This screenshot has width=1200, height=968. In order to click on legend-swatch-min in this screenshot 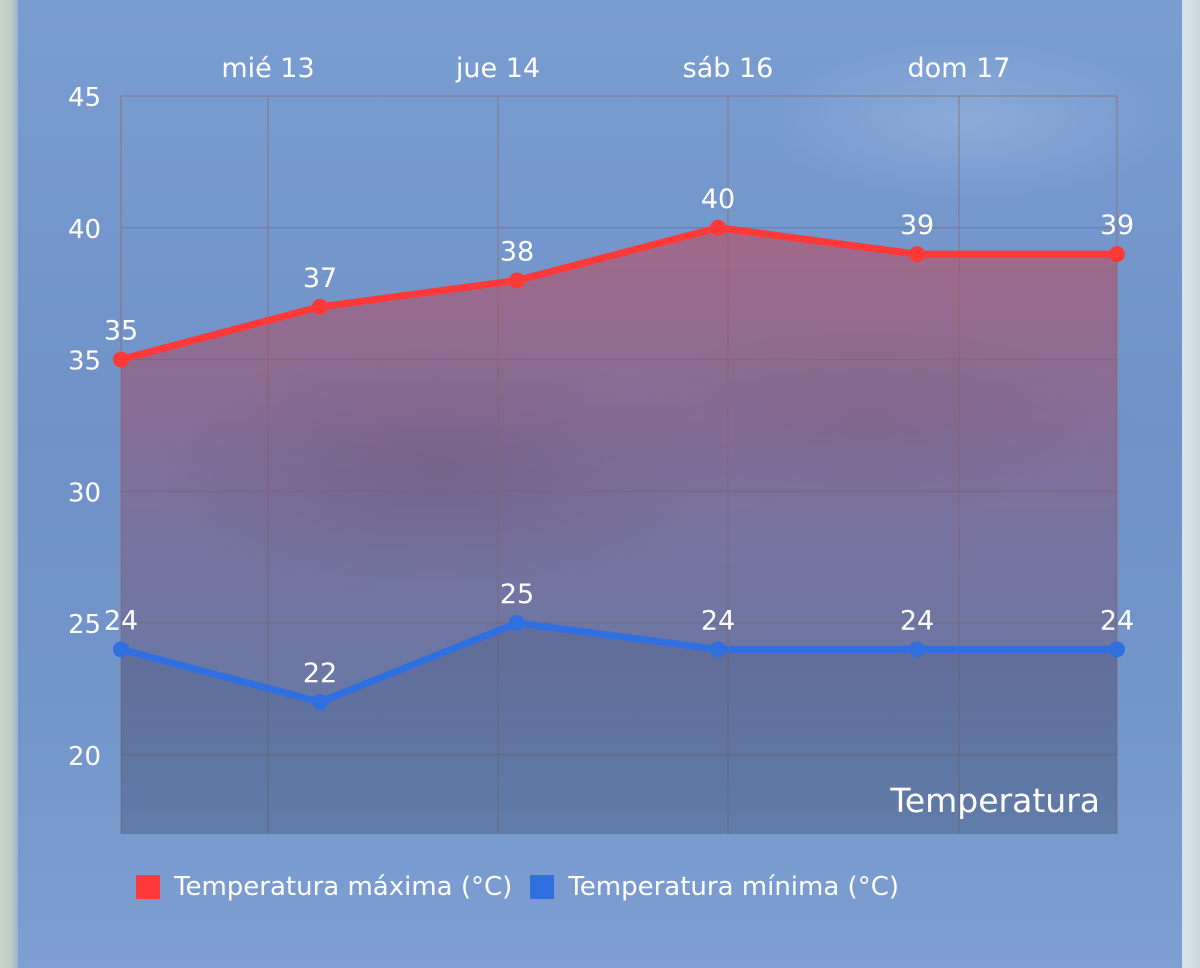, I will do `click(542, 887)`.